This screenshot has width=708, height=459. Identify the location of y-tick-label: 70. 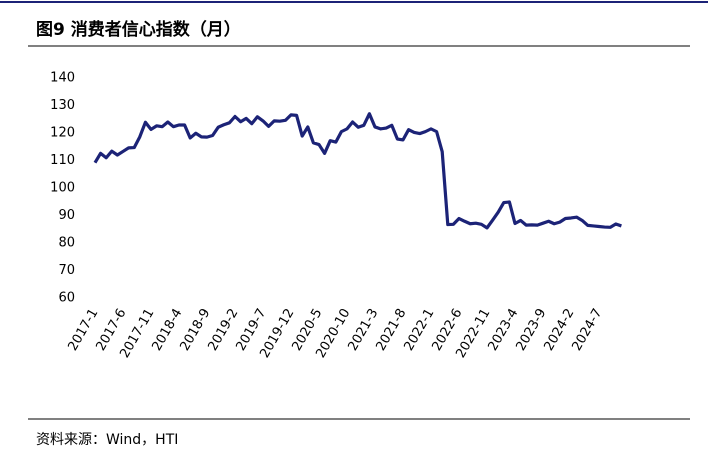
(66, 270).